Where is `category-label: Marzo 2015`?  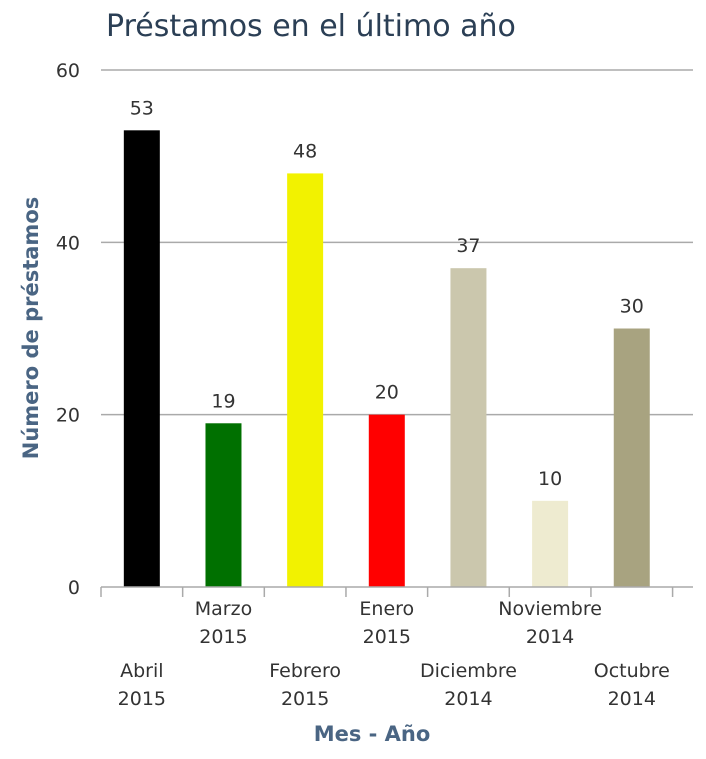 category-label: Marzo 2015 is located at coordinates (223, 623).